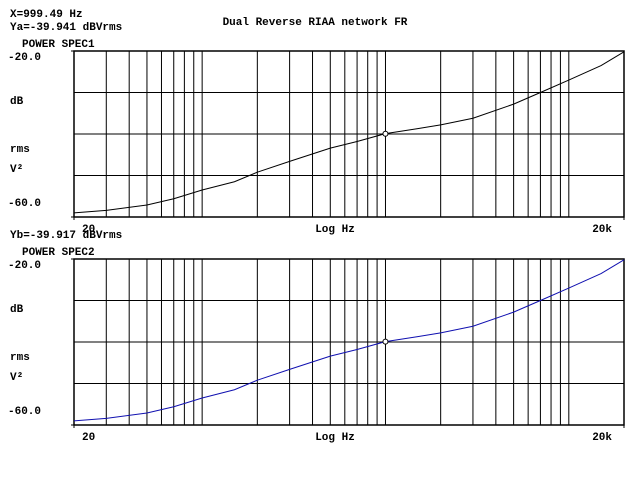 This screenshot has height=480, width=640. Describe the element at coordinates (66, 28) in the screenshot. I see `cursor-y-readout: Ya=-39.941 dBVrms` at that location.